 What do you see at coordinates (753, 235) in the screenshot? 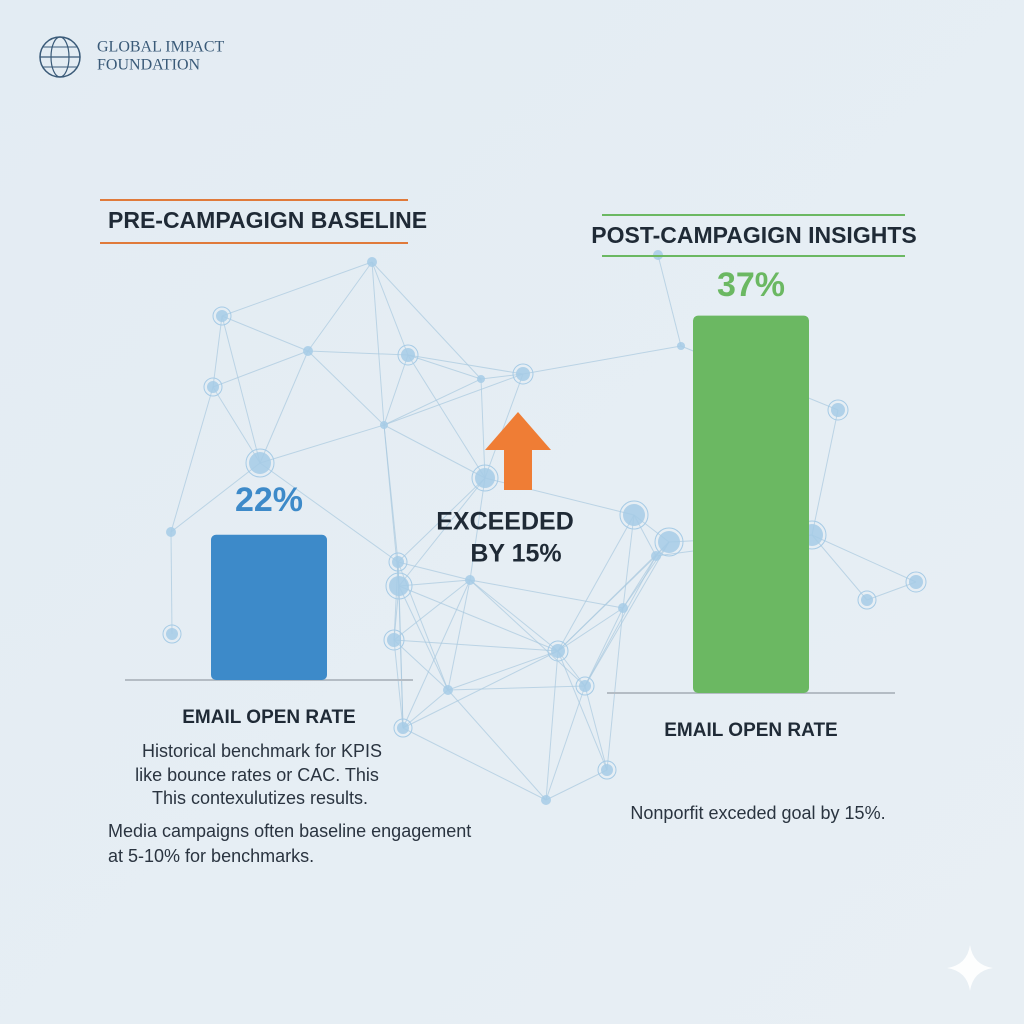
I see `section-title: POST-CAMPAGIGN INSIGHTS` at bounding box center [753, 235].